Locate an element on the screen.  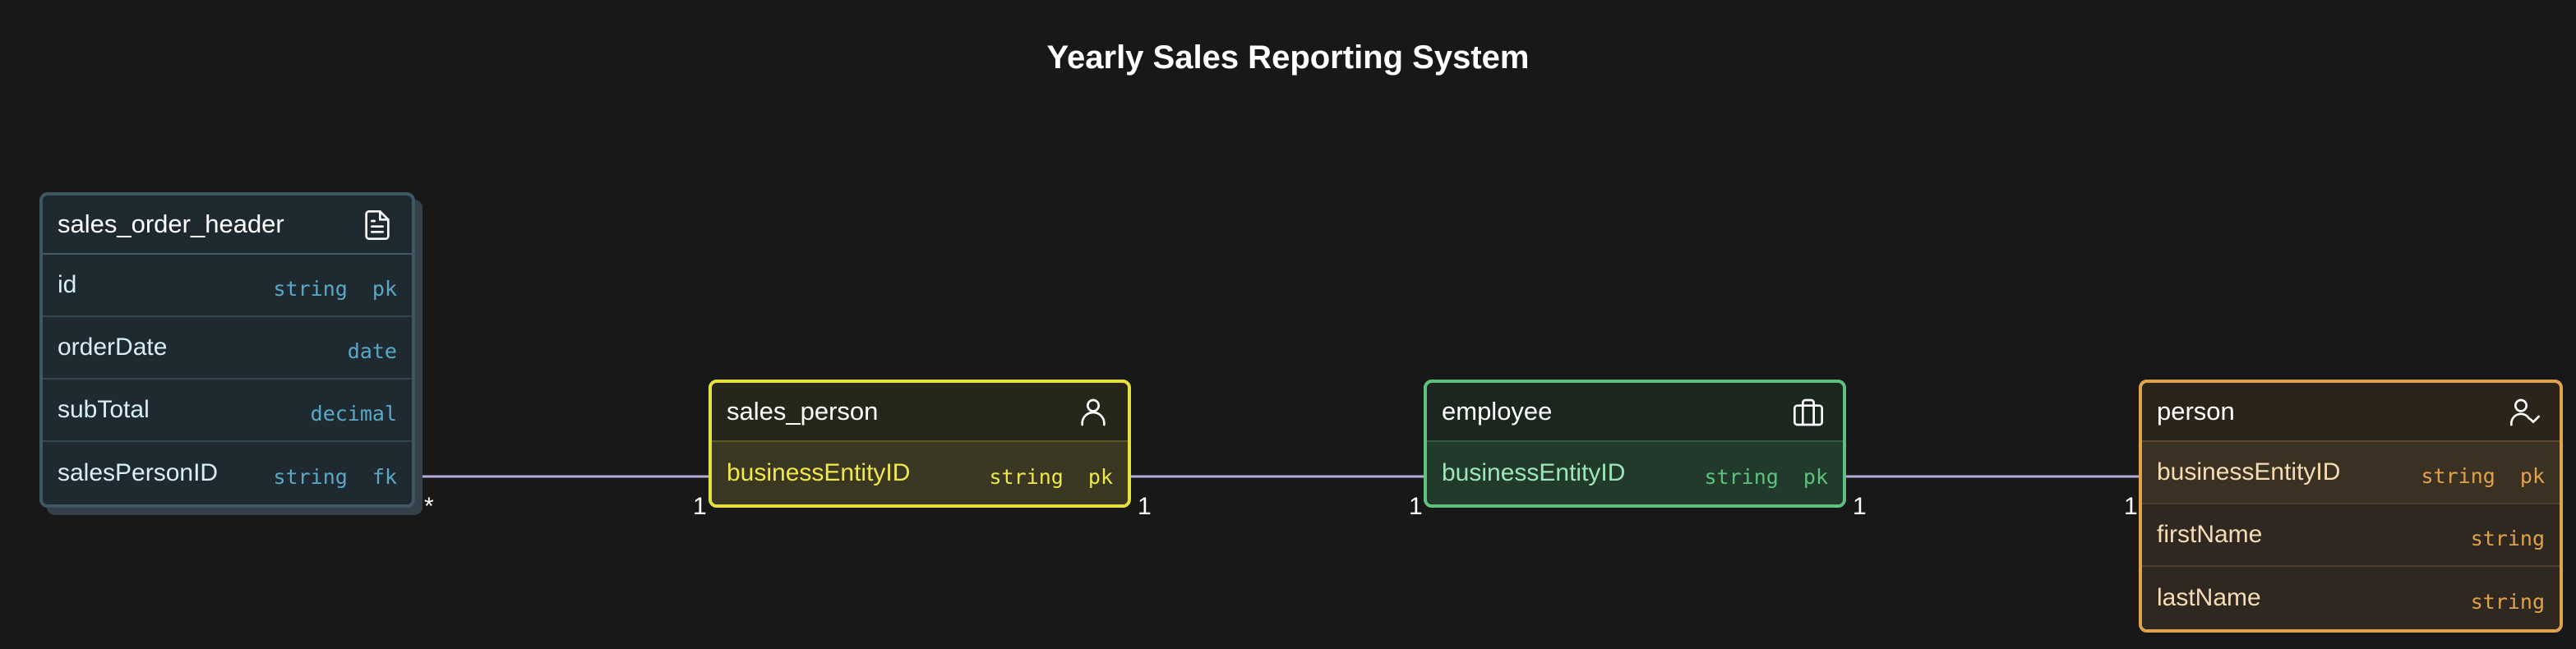
field-name: subTotal is located at coordinates (104, 409).